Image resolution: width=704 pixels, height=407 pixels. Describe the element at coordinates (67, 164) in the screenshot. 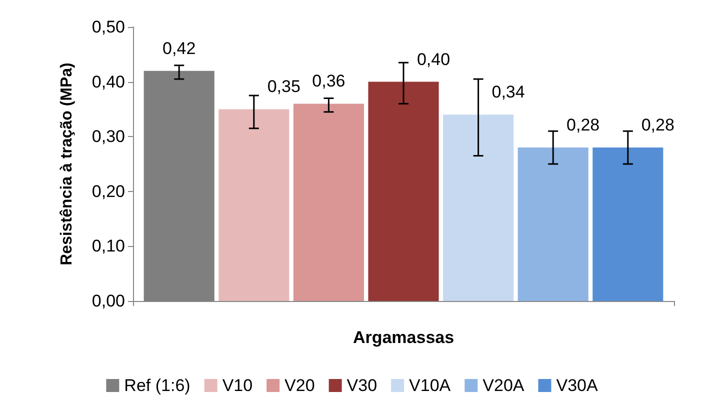

I see `y-axis-title: Resistência à tração (MPa)` at that location.